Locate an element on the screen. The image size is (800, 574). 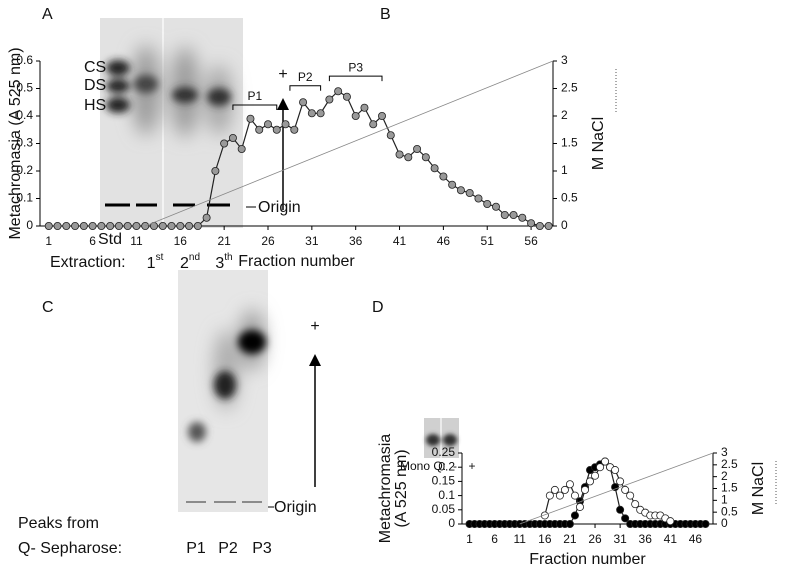
y-tick-label: 0.25 is located at coordinates (444, 452).